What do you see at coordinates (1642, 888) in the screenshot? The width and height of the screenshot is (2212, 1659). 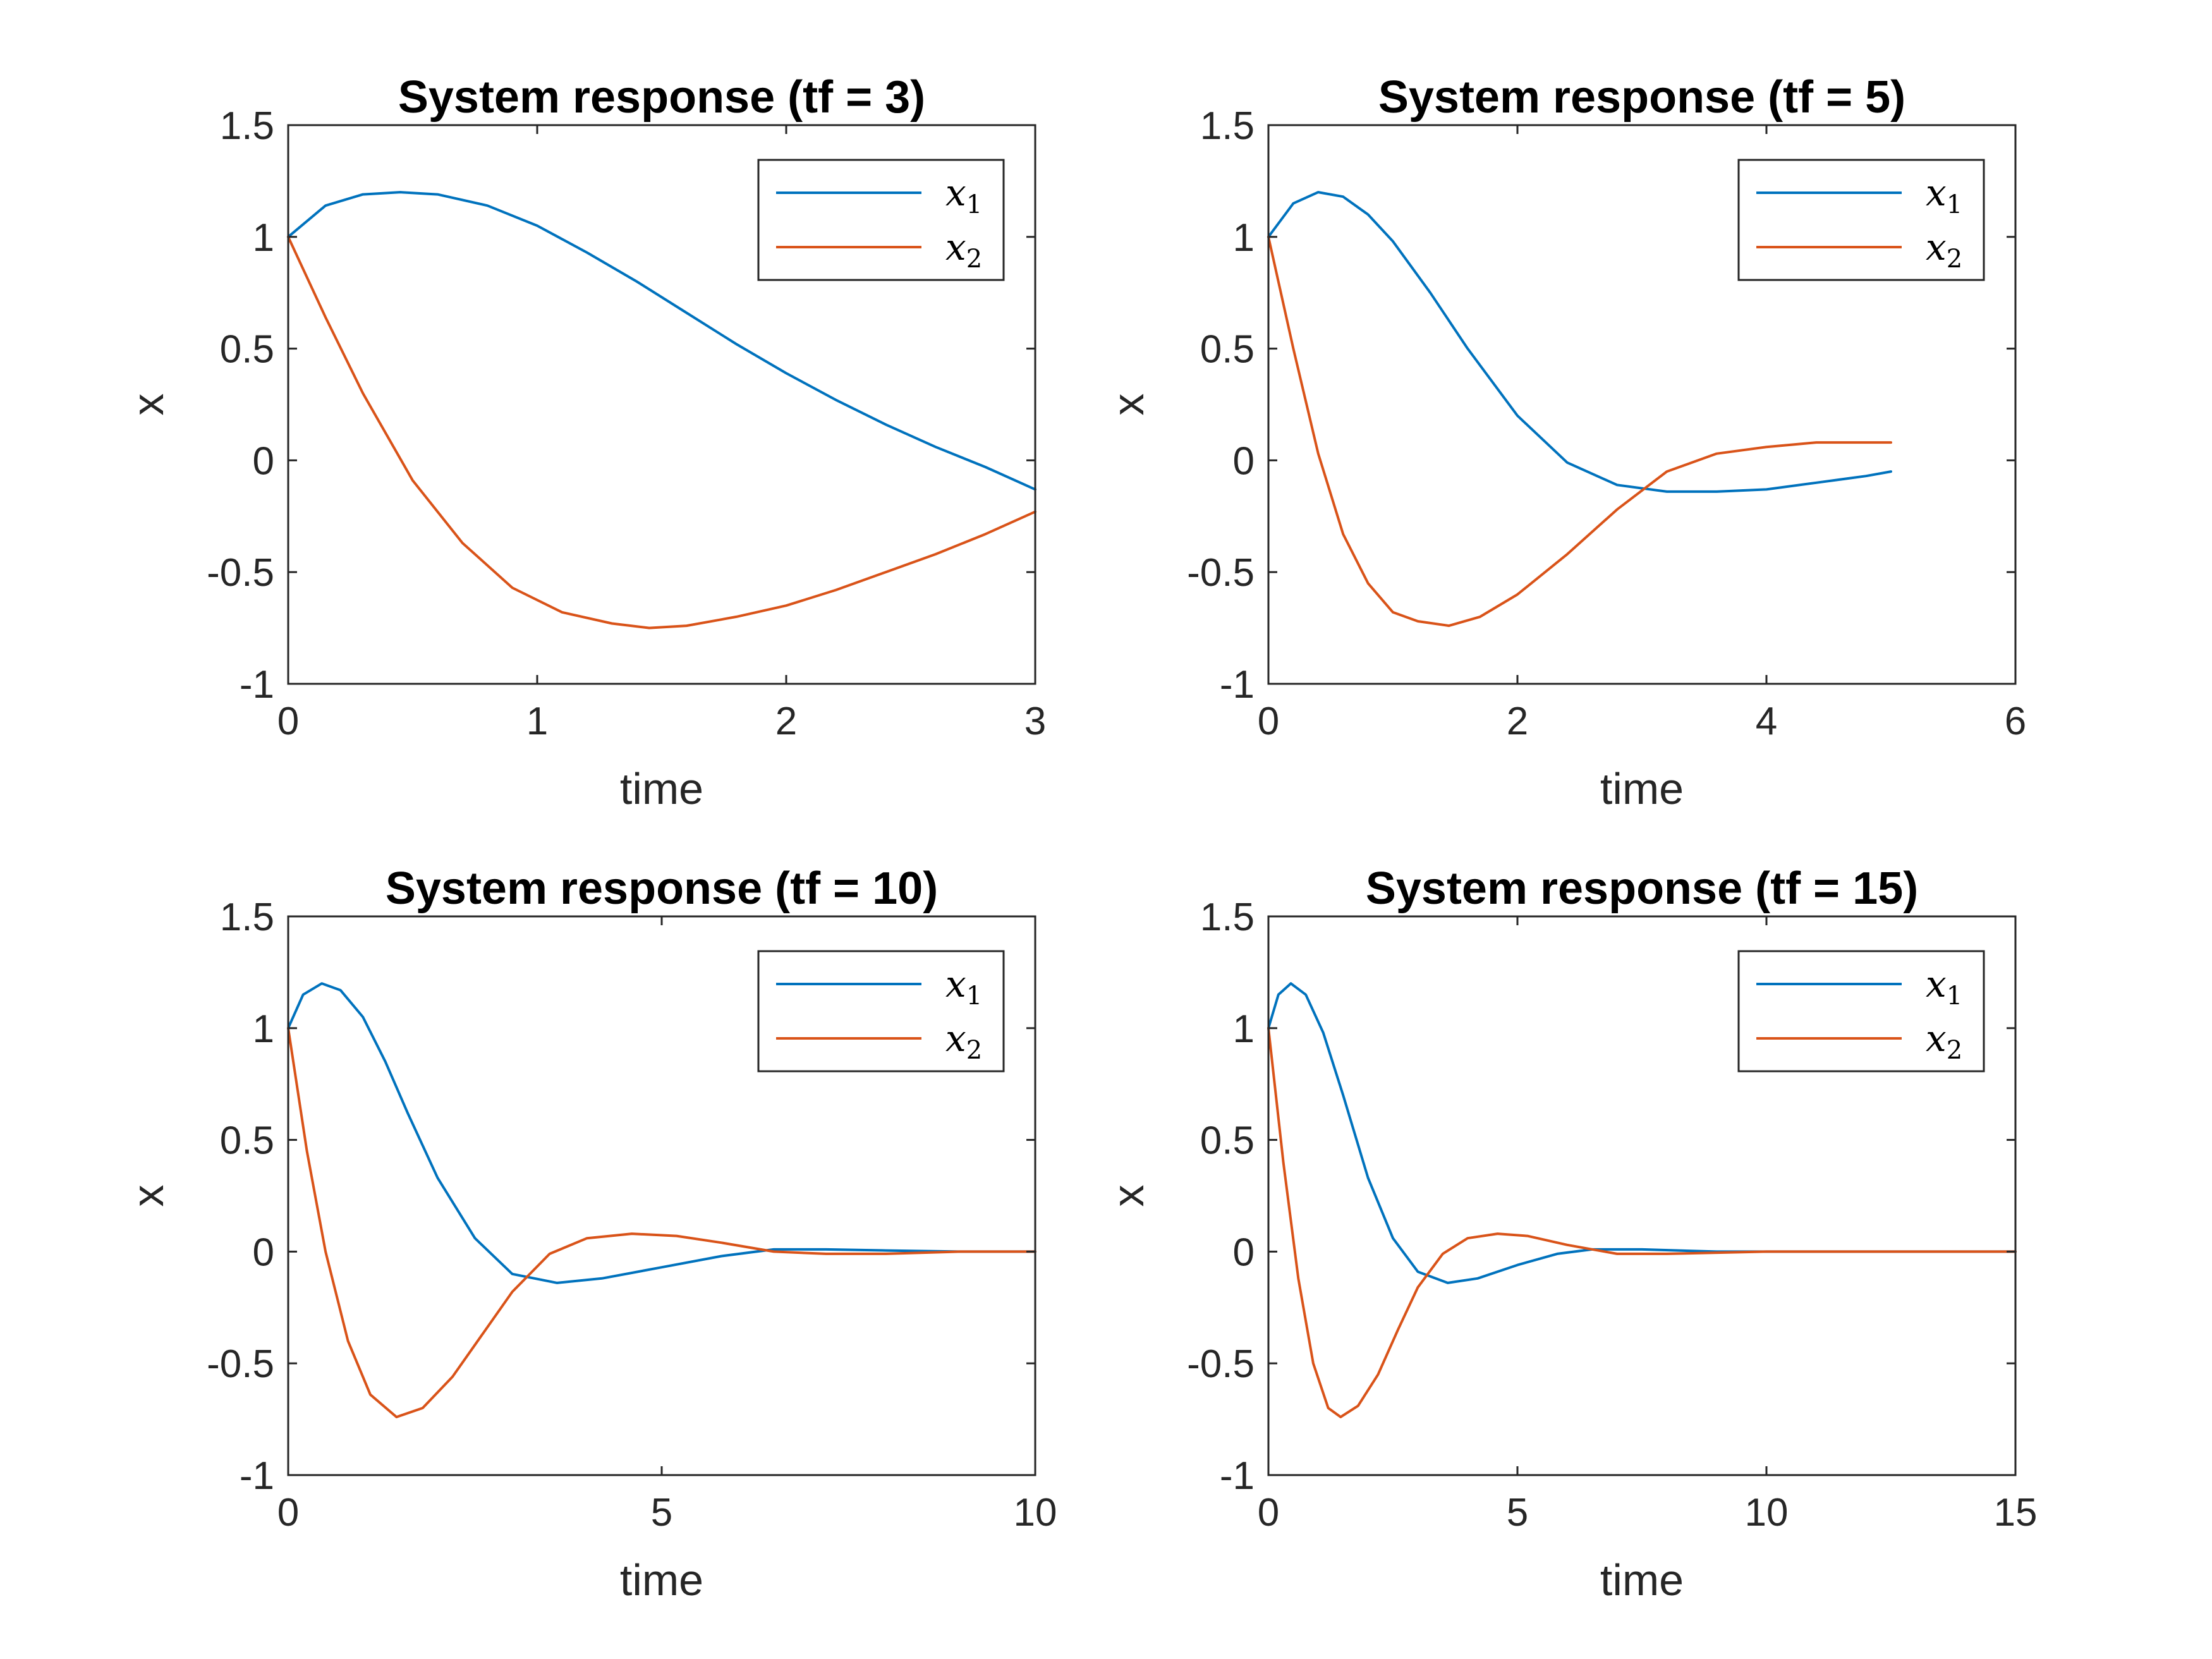 I see `chart-title: System response (tf = 15)` at bounding box center [1642, 888].